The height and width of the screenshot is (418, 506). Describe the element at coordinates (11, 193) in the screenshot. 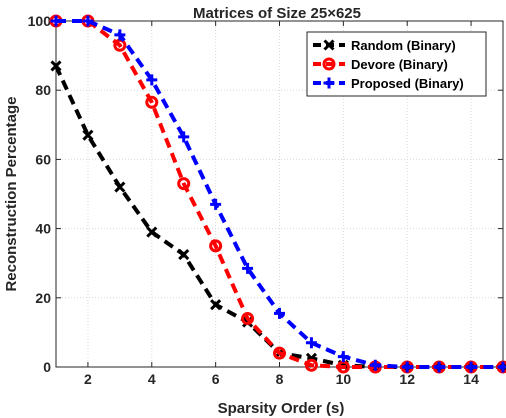

I see `y-axis-label: Reconstruction Percentage` at that location.